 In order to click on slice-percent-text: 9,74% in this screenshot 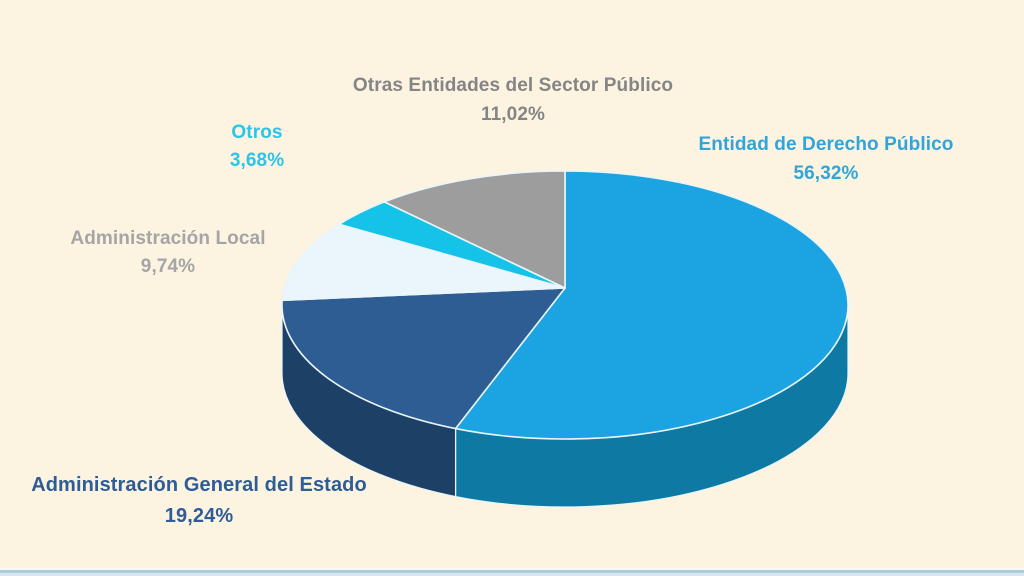, I will do `click(168, 266)`.